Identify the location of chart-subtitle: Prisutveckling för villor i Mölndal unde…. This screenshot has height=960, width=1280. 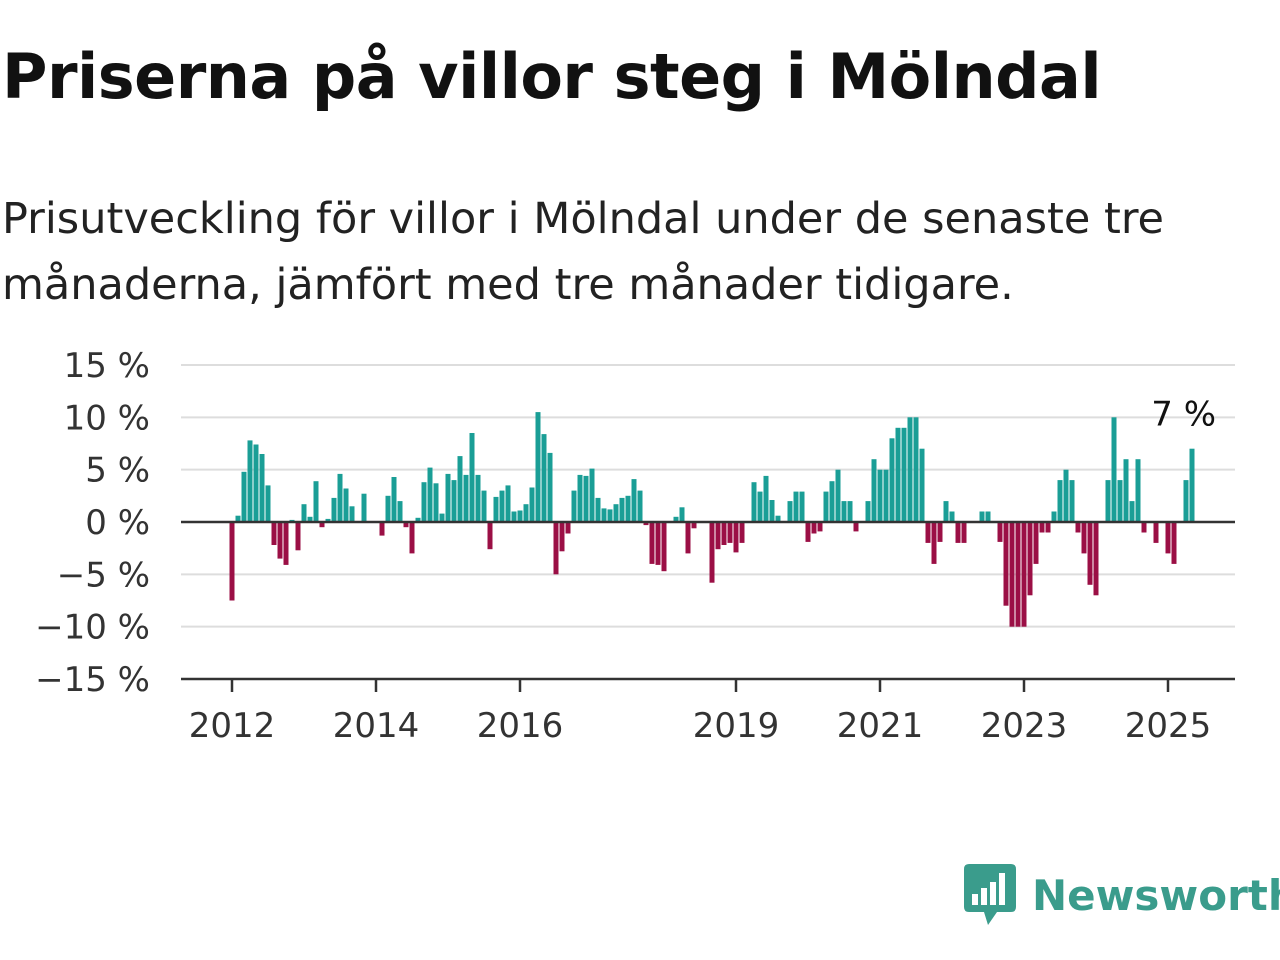
(583, 252).